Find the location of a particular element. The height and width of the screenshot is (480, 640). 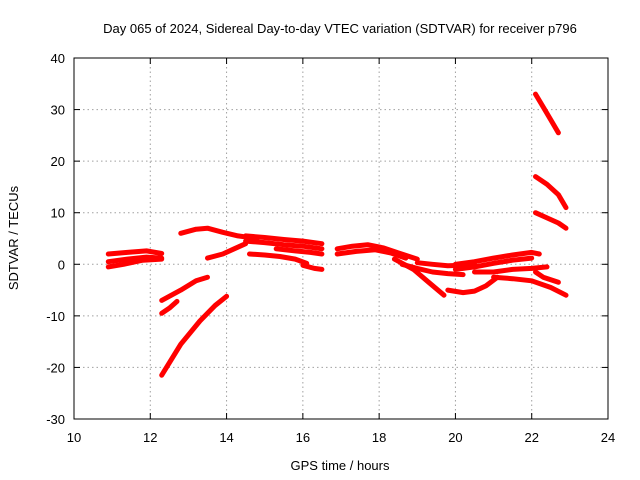

x-tick-label: 24 is located at coordinates (608, 437).